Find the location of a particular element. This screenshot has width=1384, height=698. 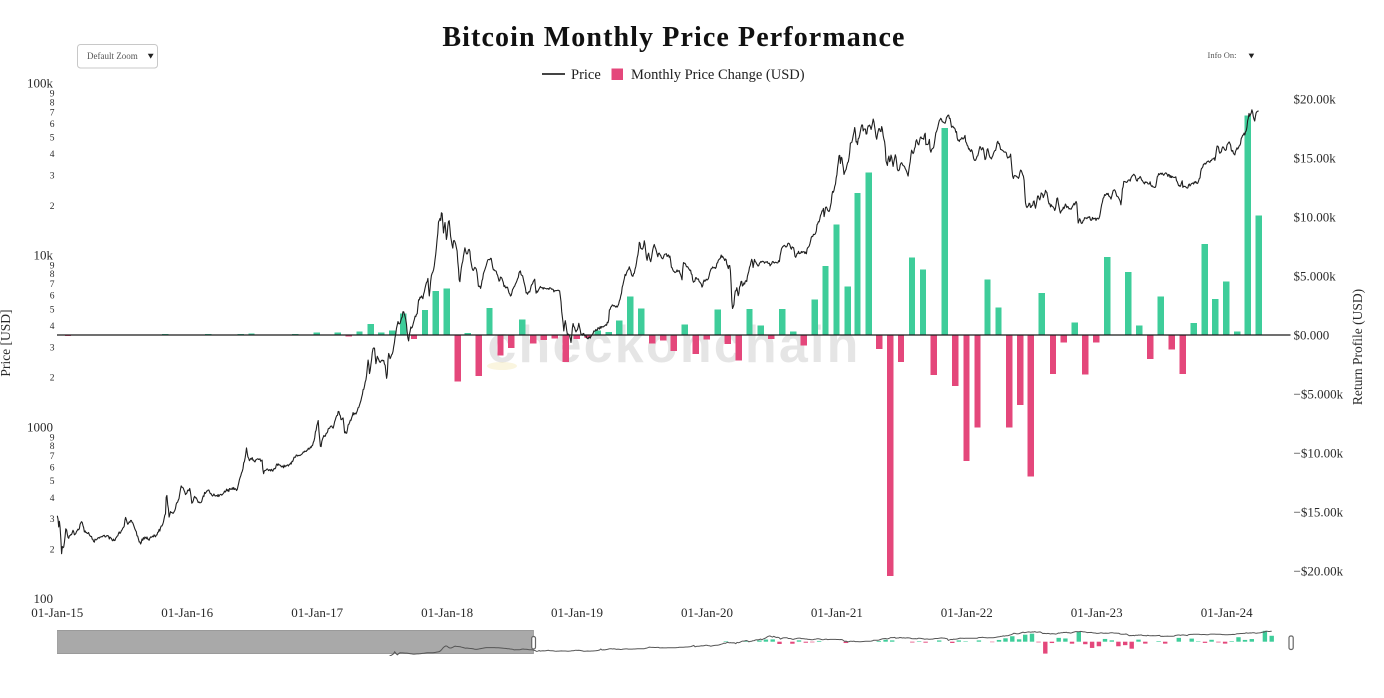

svg-text: Price is located at coordinates (586, 75).